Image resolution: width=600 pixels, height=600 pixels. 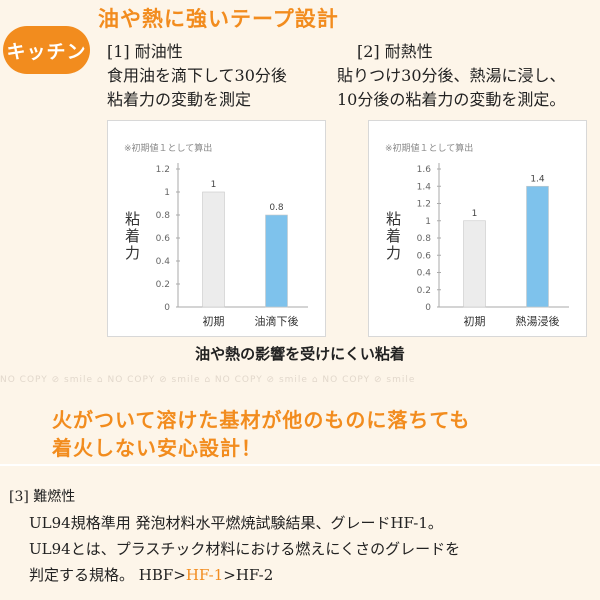 I want to click on flame-desc-line-2: UL94とは、プラスチック材料における燃えにくさのグレードを, so click(x=245, y=549).